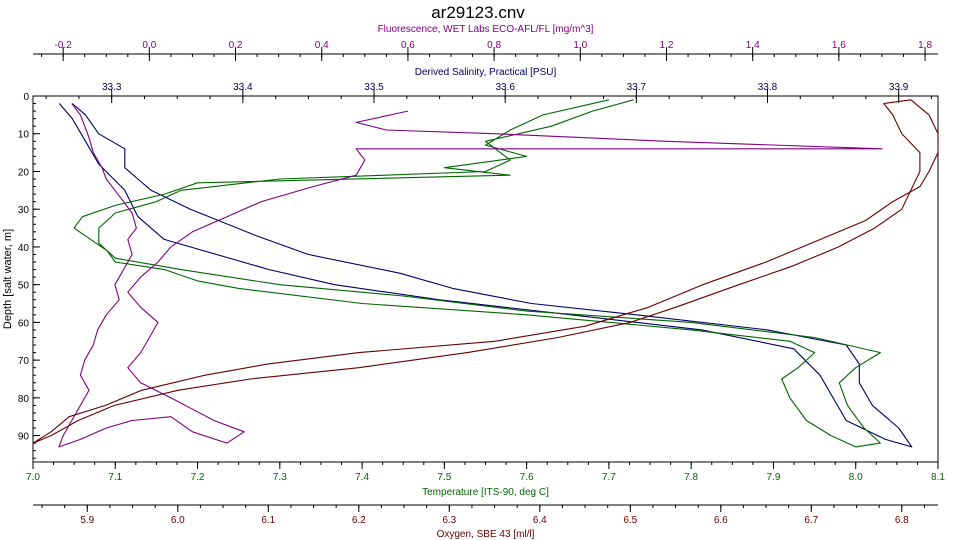 This screenshot has width=960, height=540. Describe the element at coordinates (115, 477) in the screenshot. I see `x-tick-label-temperature: 7.1` at that location.